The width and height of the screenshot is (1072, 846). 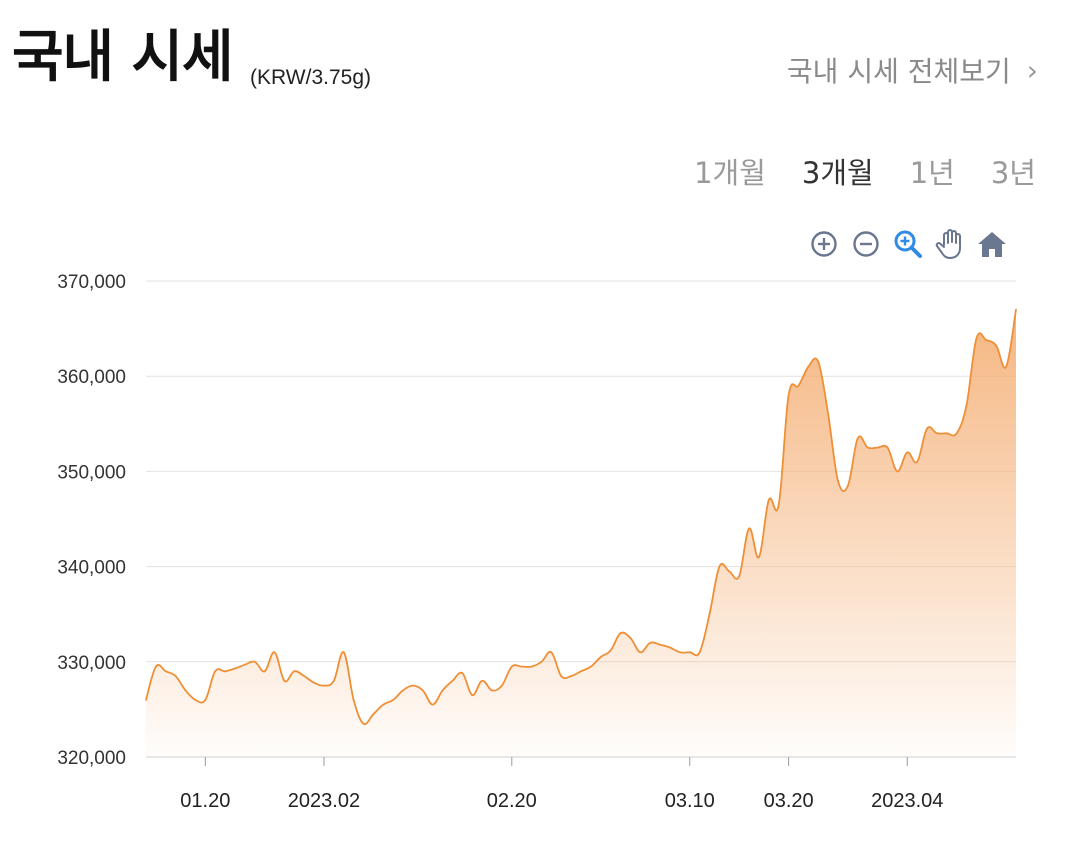 What do you see at coordinates (91, 758) in the screenshot?
I see `y-tick-label: 320,000` at bounding box center [91, 758].